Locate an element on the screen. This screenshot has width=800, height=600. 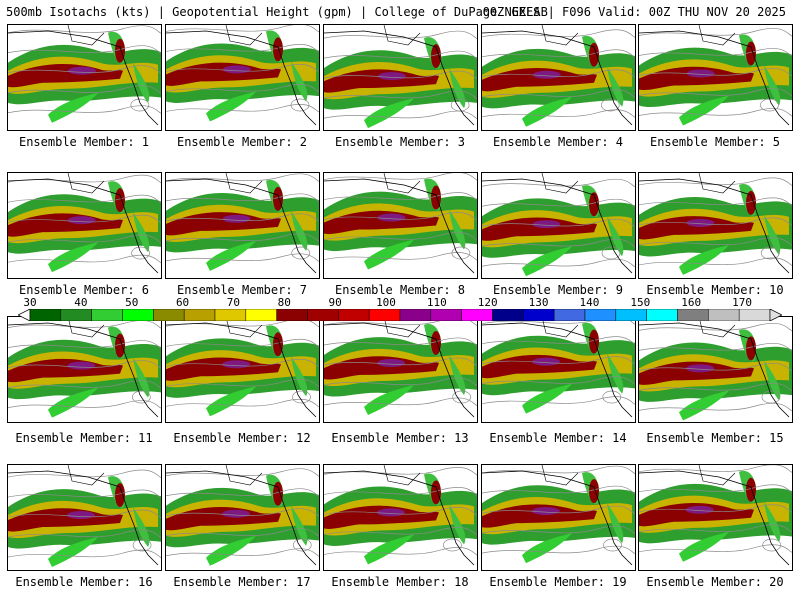
member-label: Ensemble Member: 15 is located at coordinates (715, 438).